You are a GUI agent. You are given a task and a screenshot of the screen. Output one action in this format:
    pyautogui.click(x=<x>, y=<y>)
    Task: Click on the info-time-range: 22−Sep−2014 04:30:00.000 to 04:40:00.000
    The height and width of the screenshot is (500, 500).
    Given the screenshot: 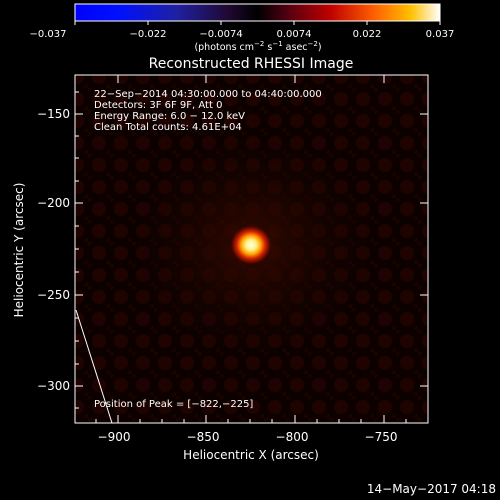 What is the action you would take?
    pyautogui.click(x=208, y=94)
    